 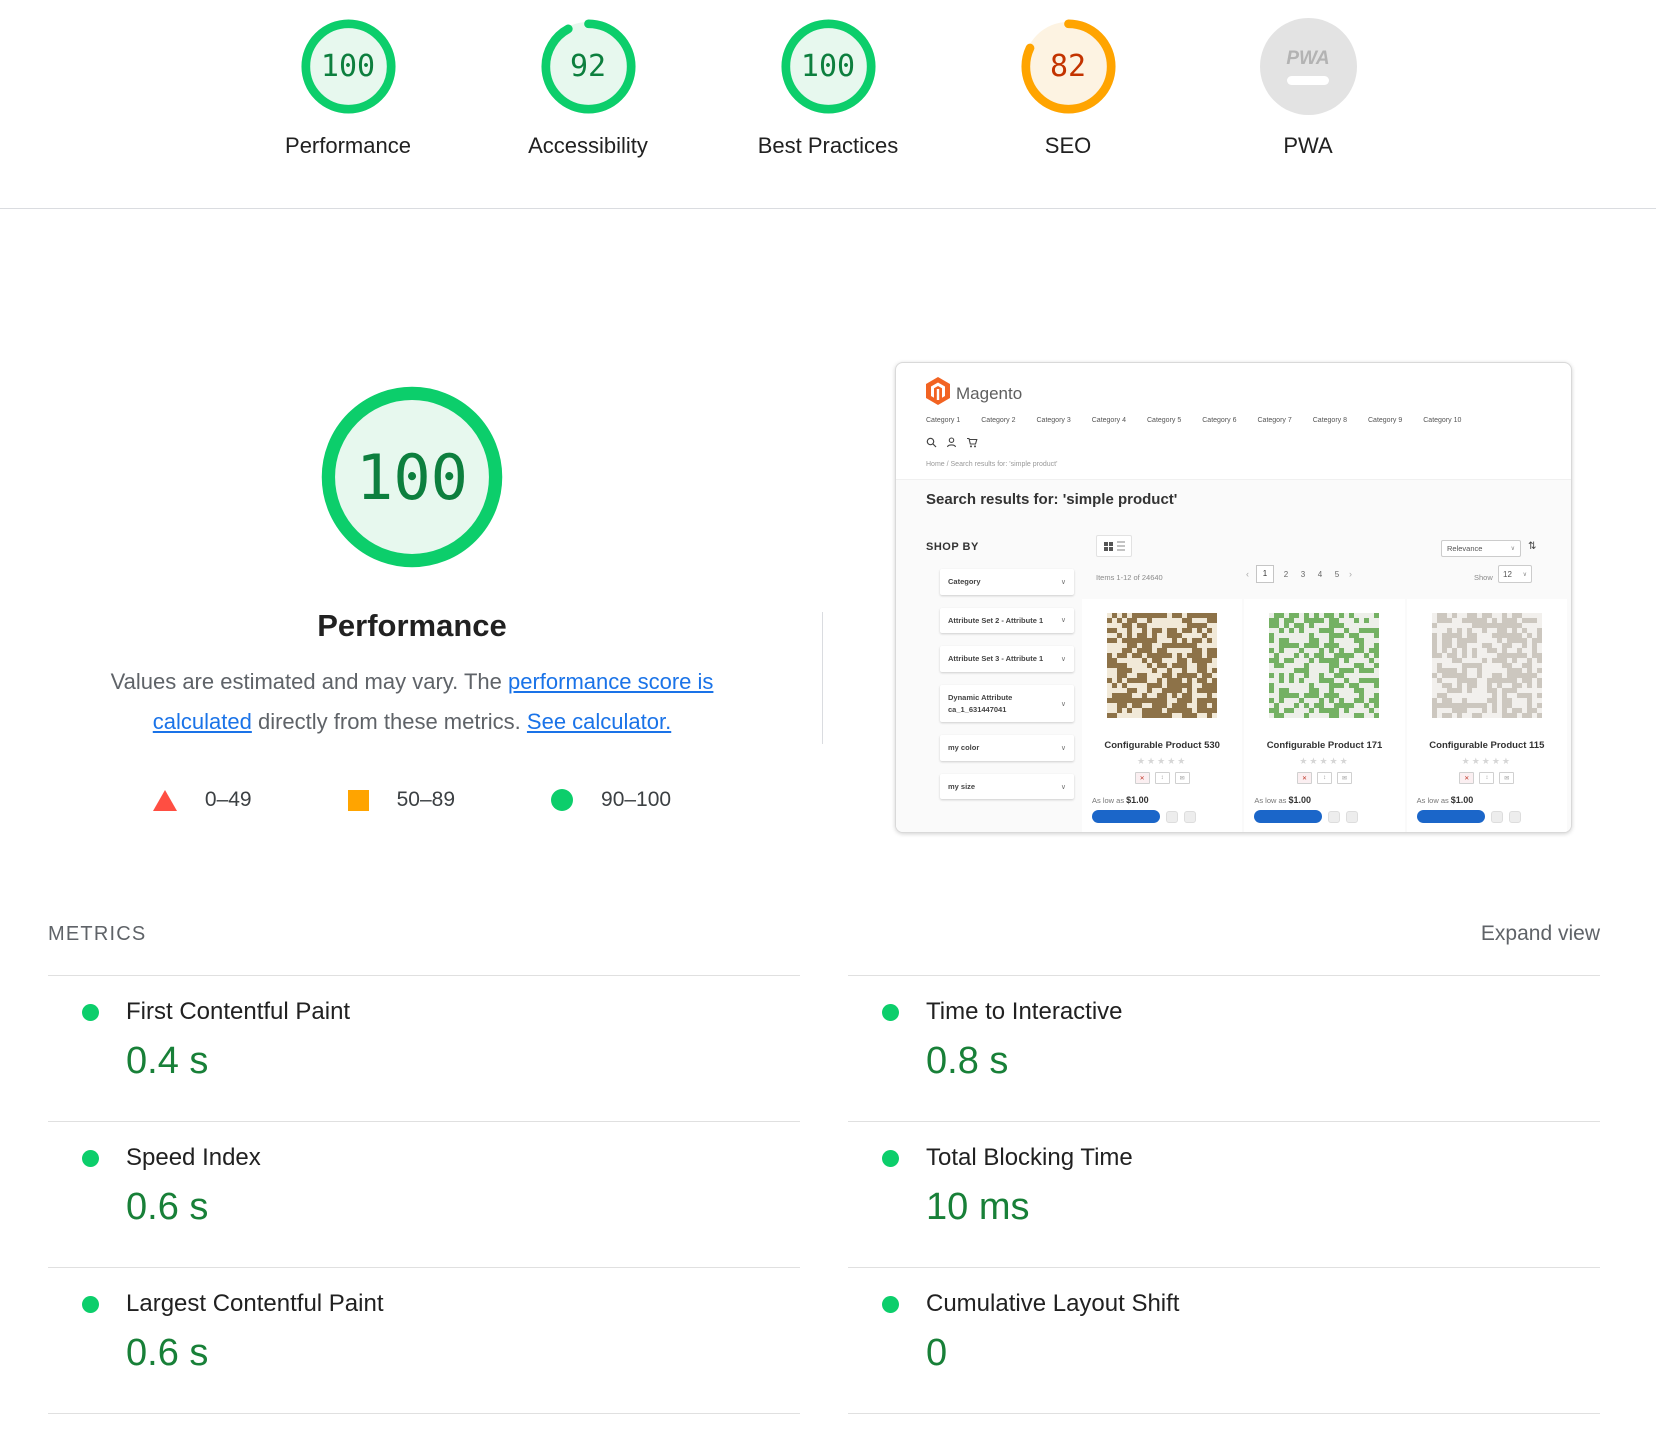 What do you see at coordinates (309, 681) in the screenshot?
I see `description-text-1: Values are estimated and may vary. The` at bounding box center [309, 681].